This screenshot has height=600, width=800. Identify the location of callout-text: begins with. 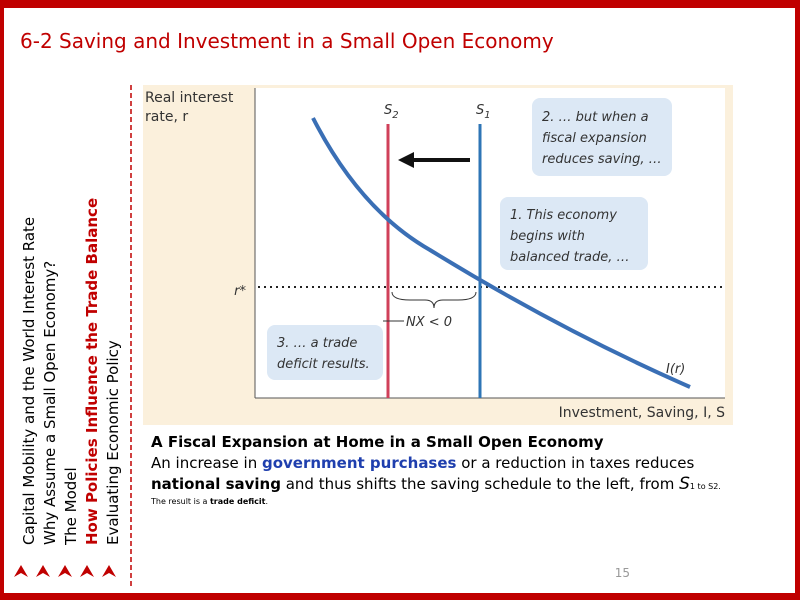
(547, 236).